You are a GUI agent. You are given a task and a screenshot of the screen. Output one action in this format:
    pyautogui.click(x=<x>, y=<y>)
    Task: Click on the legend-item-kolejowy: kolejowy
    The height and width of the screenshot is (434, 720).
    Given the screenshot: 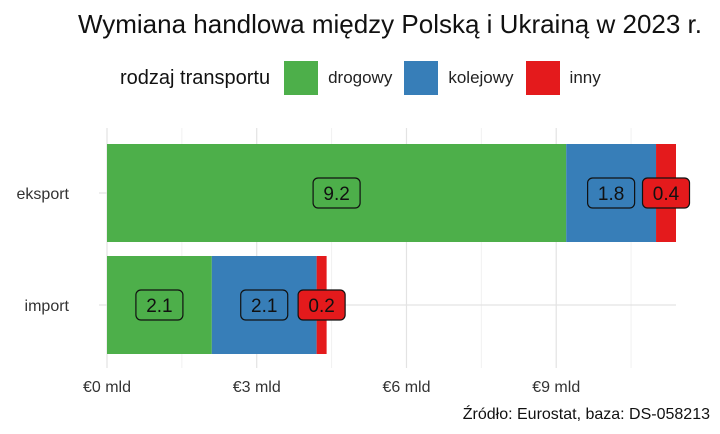 What is the action you would take?
    pyautogui.click(x=459, y=78)
    